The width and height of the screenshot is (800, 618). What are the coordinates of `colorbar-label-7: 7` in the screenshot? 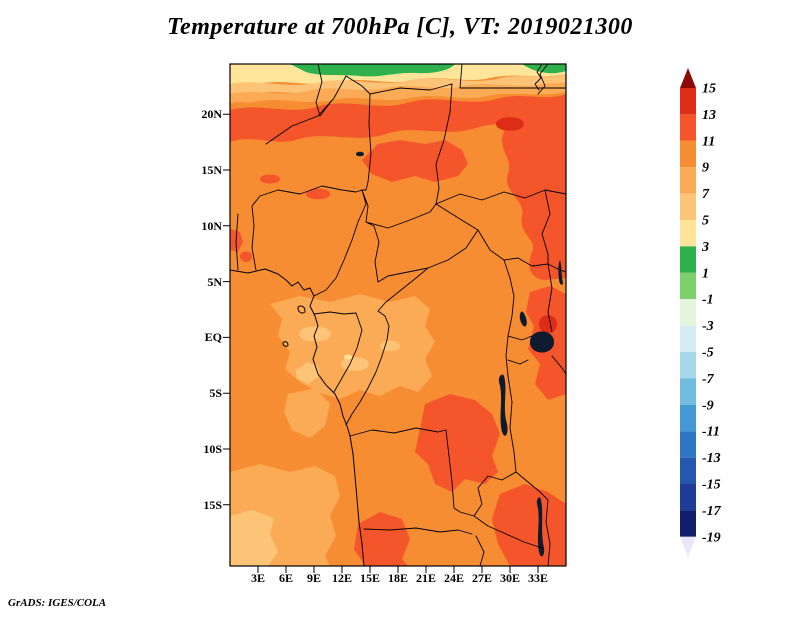 It's located at (706, 194).